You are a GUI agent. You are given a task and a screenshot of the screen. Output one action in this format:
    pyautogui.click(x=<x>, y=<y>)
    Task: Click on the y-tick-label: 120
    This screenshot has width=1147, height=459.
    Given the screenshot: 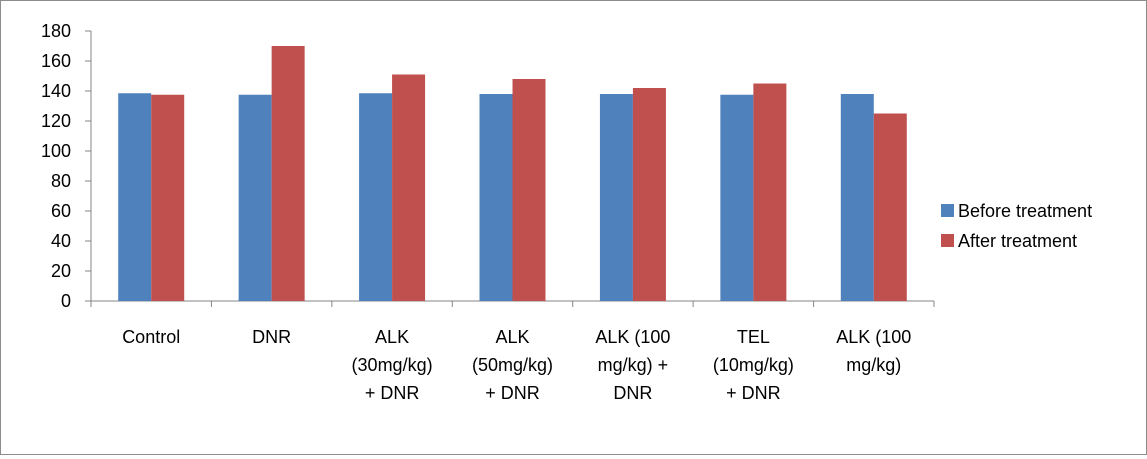 What is the action you would take?
    pyautogui.click(x=56, y=121)
    